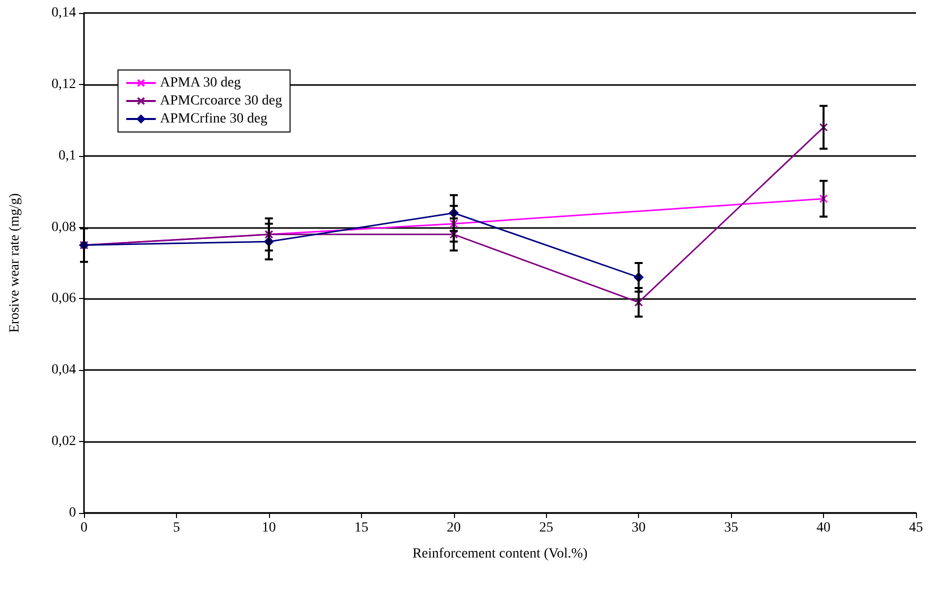  Describe the element at coordinates (361, 528) in the screenshot. I see `x-tick-label: 15` at that location.